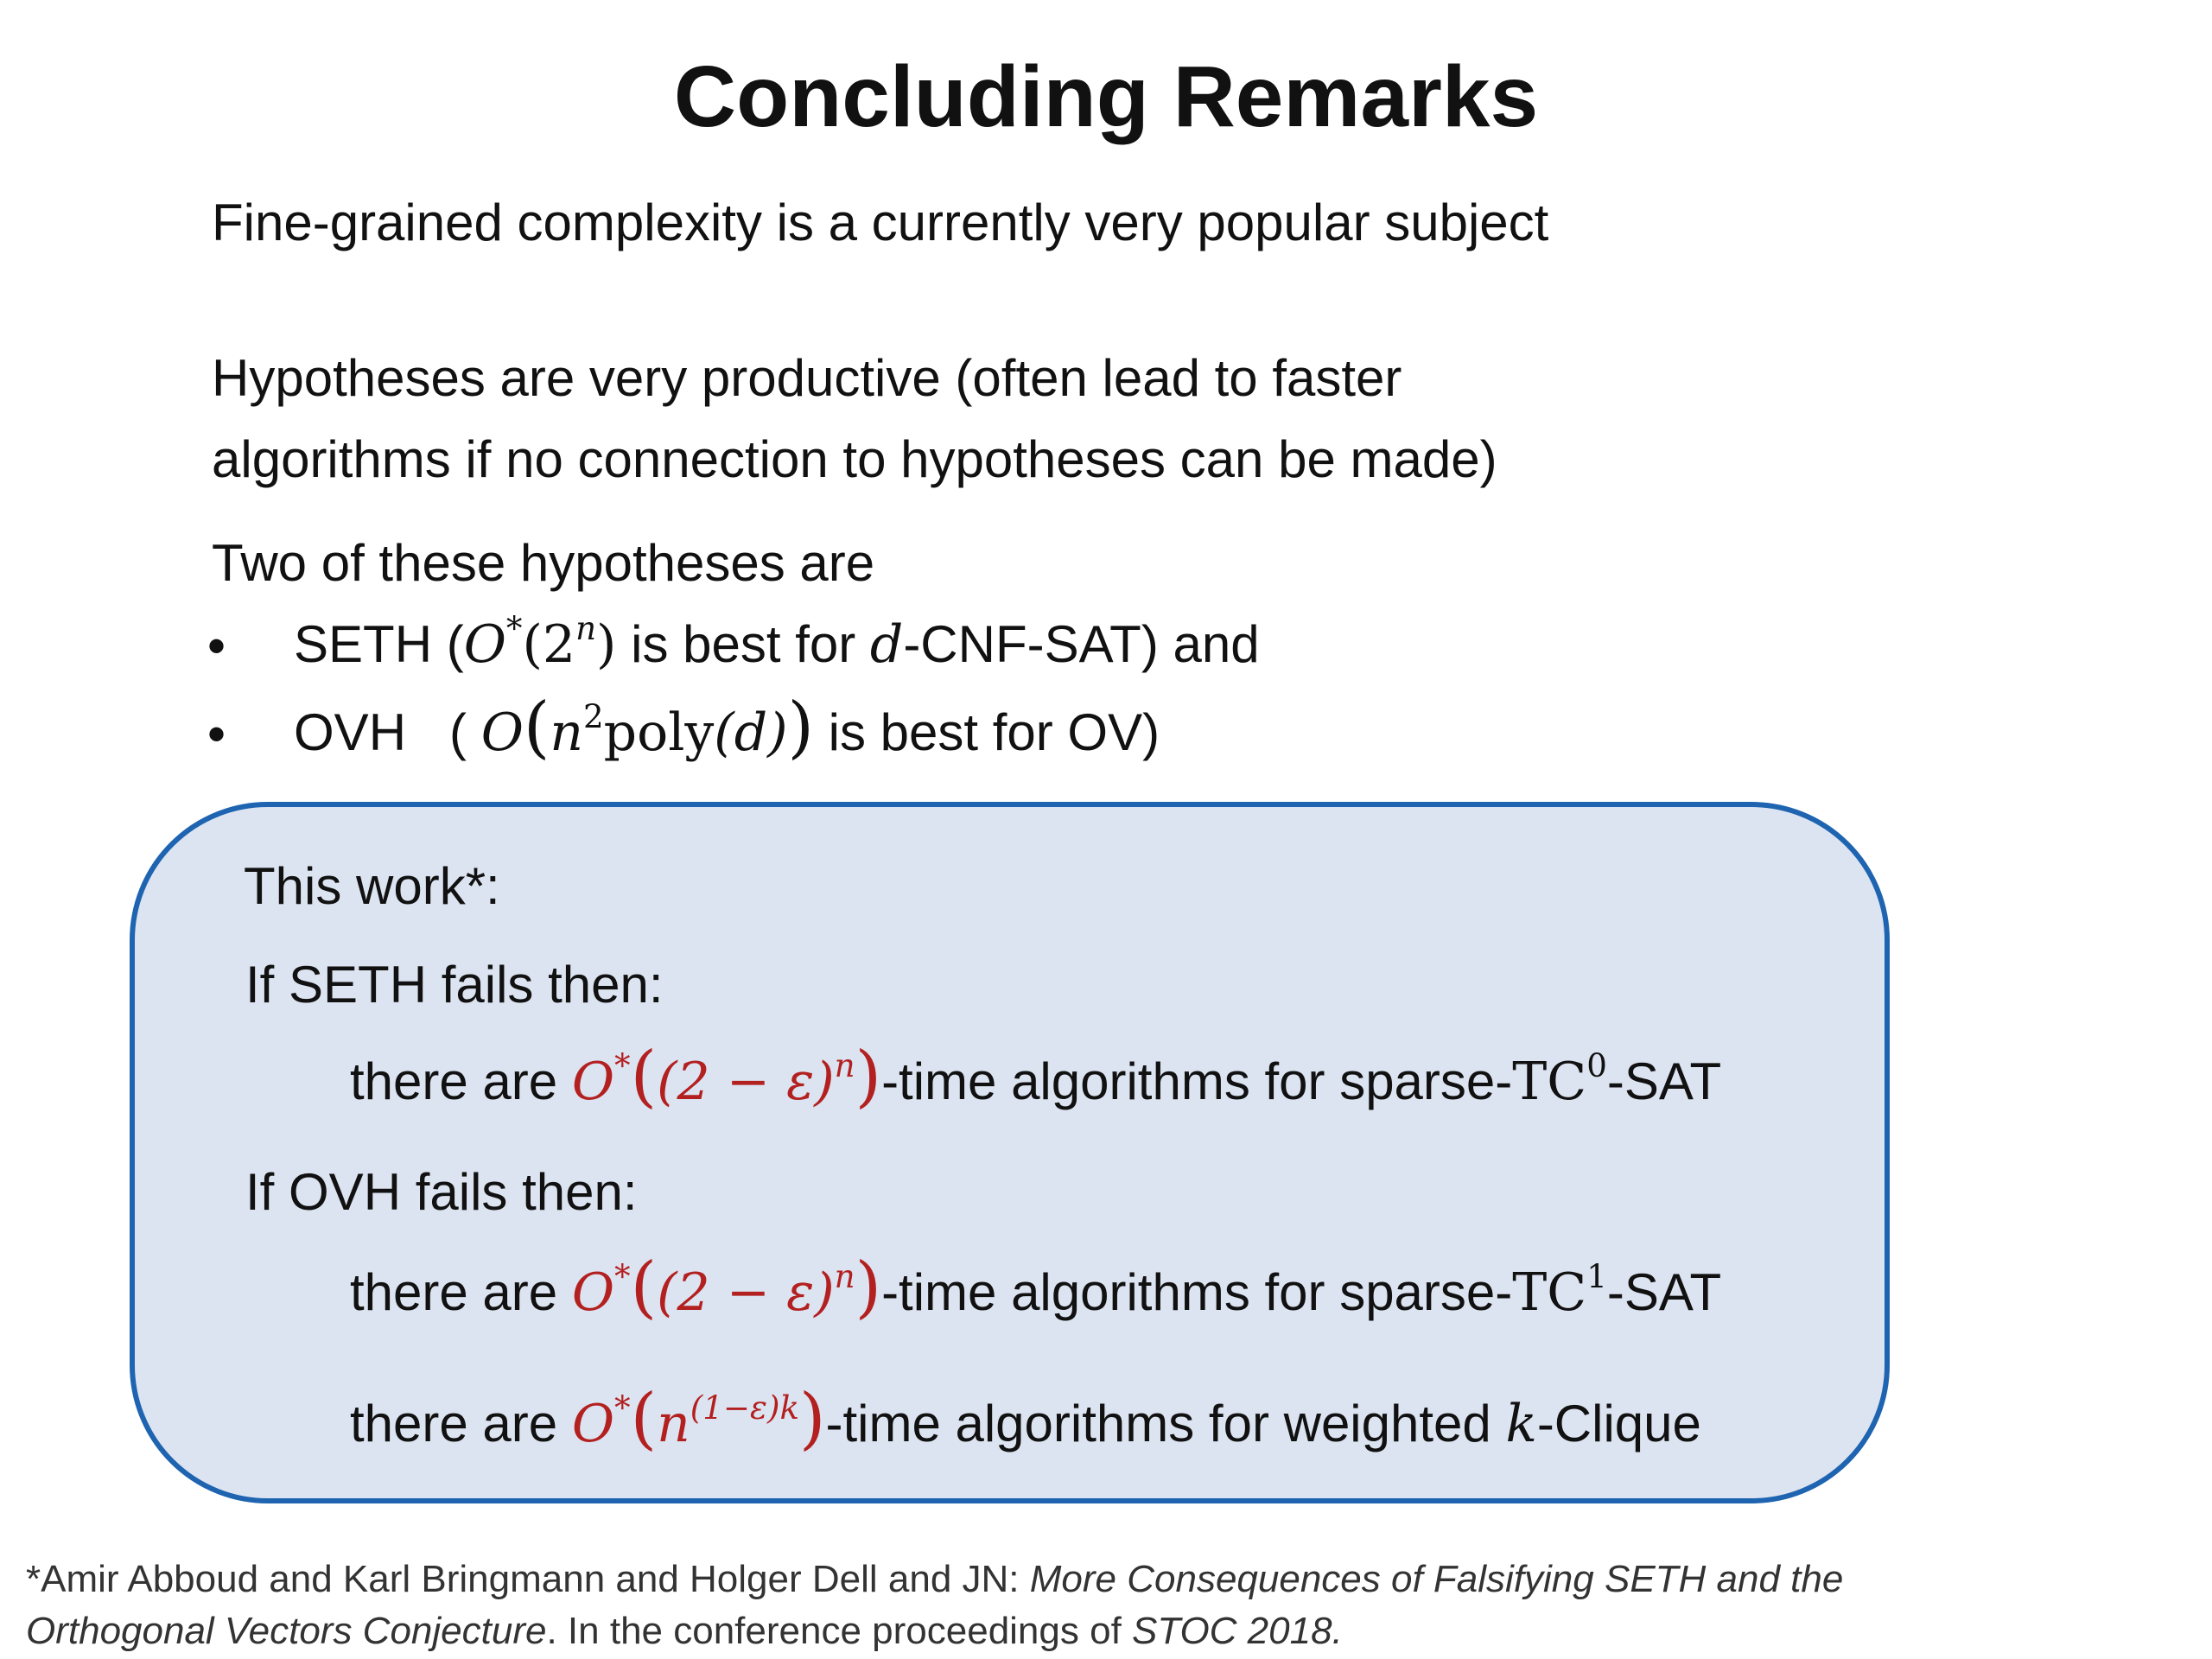  What do you see at coordinates (363, 644) in the screenshot?
I see `seth-name: SETH` at bounding box center [363, 644].